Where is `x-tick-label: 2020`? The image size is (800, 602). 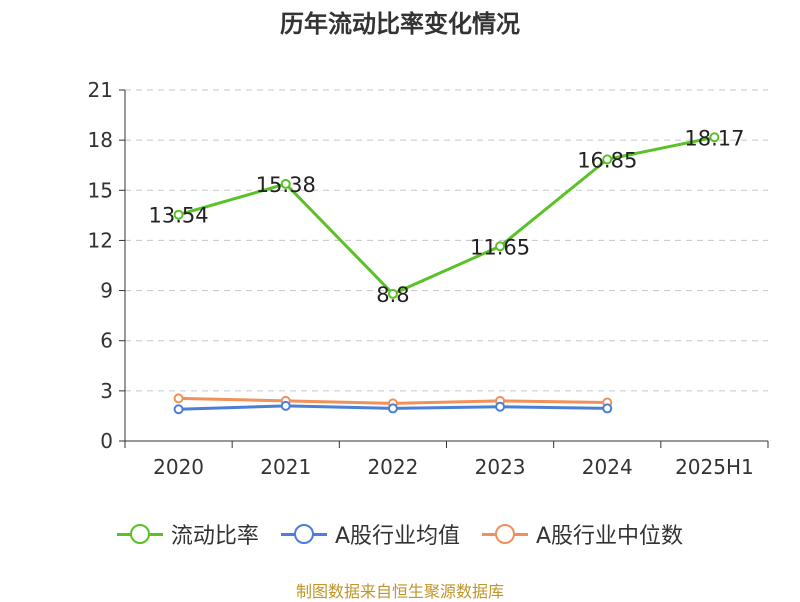 x-tick-label: 2020 is located at coordinates (178, 467).